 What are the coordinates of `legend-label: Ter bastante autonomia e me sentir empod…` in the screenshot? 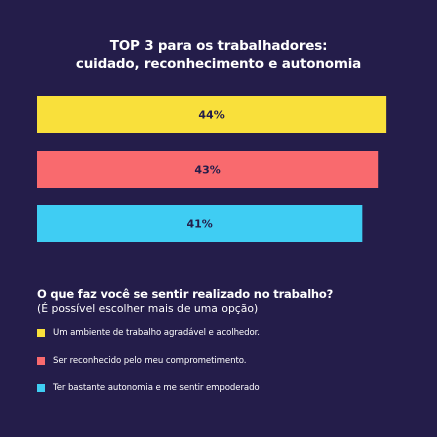 It's located at (156, 388).